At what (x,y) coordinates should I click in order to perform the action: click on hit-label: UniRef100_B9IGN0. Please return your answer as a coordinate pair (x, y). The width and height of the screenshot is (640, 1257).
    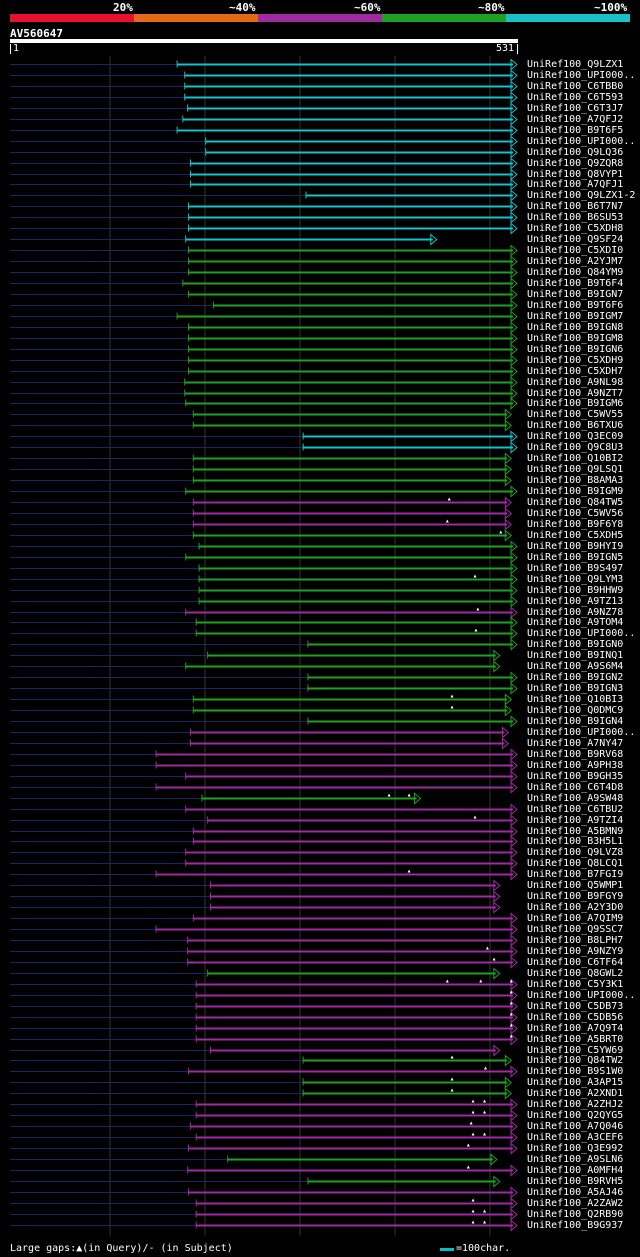
    Looking at the image, I should click on (575, 644).